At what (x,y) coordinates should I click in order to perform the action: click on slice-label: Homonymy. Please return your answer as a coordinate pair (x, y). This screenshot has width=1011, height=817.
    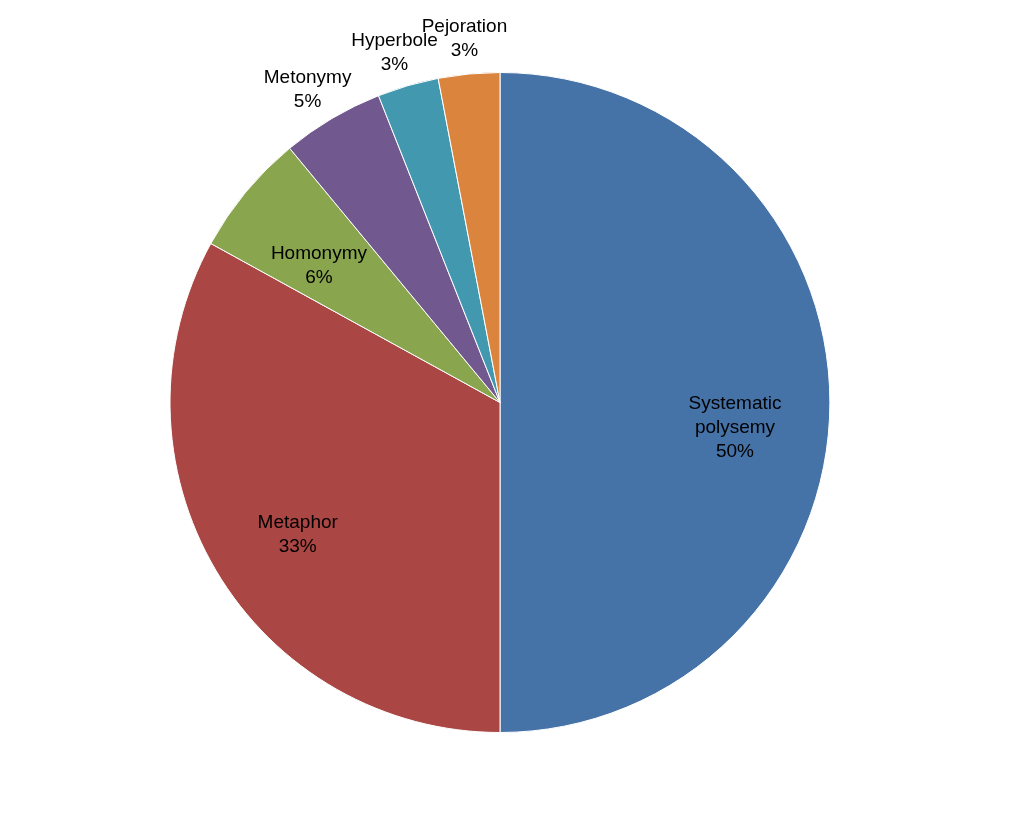
    Looking at the image, I should click on (319, 252).